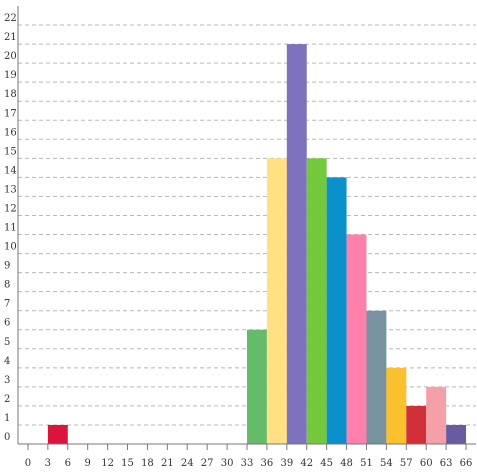 The width and height of the screenshot is (477, 472). What do you see at coordinates (306, 463) in the screenshot?
I see `x-tick-label: 42` at bounding box center [306, 463].